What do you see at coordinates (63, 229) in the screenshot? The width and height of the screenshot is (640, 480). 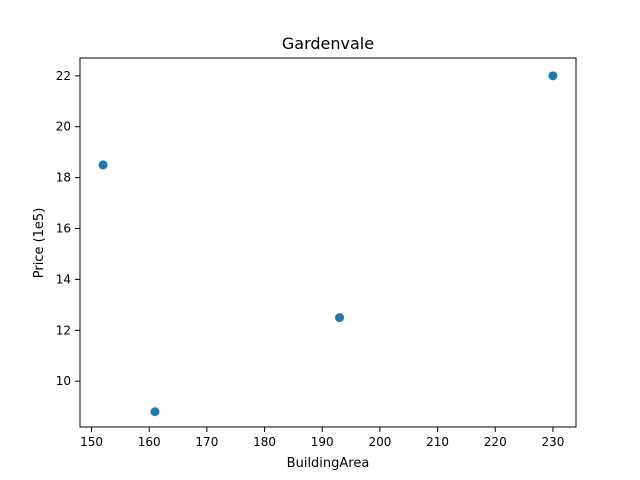 I see `y-tick-label: 16` at bounding box center [63, 229].